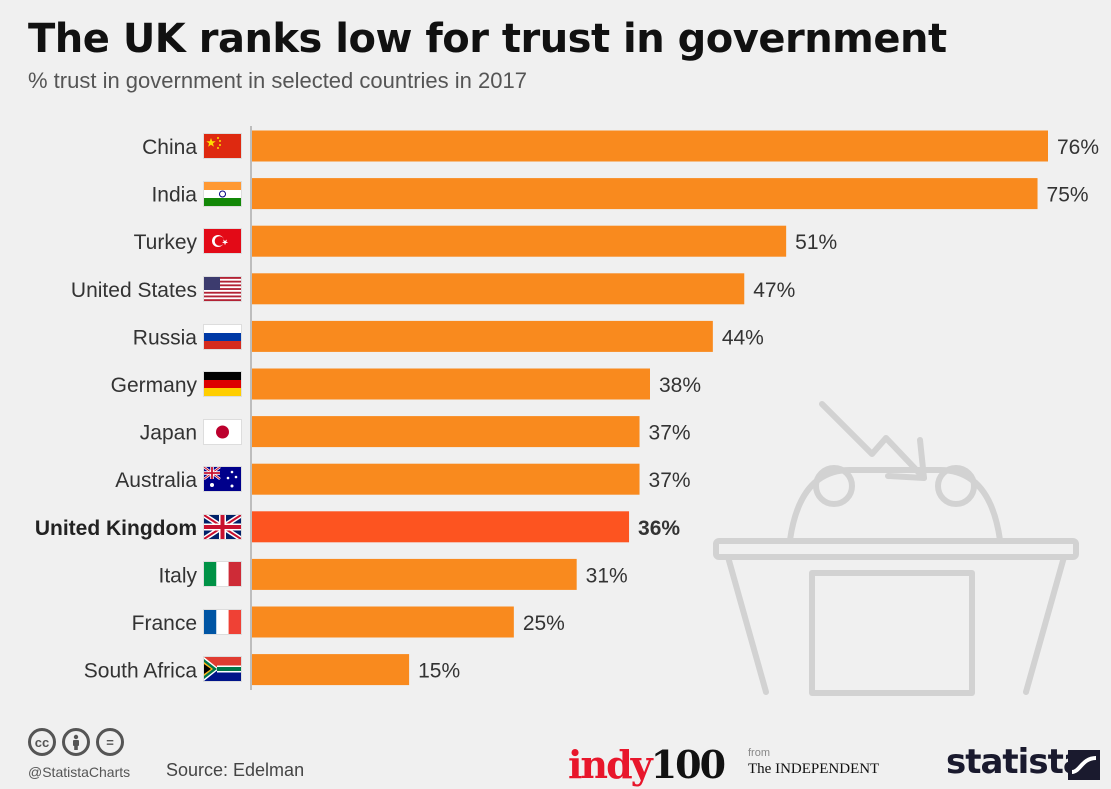 The image size is (1111, 789). I want to click on category-label-italy: Italy, so click(177, 575).